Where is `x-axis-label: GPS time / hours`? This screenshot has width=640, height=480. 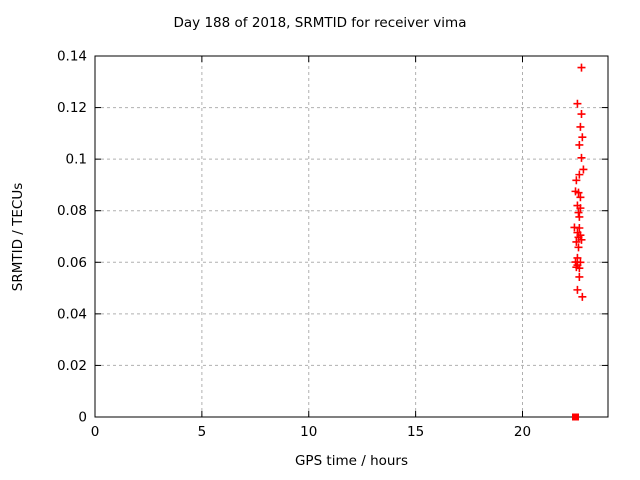
x-axis-label: GPS time / hours is located at coordinates (351, 461).